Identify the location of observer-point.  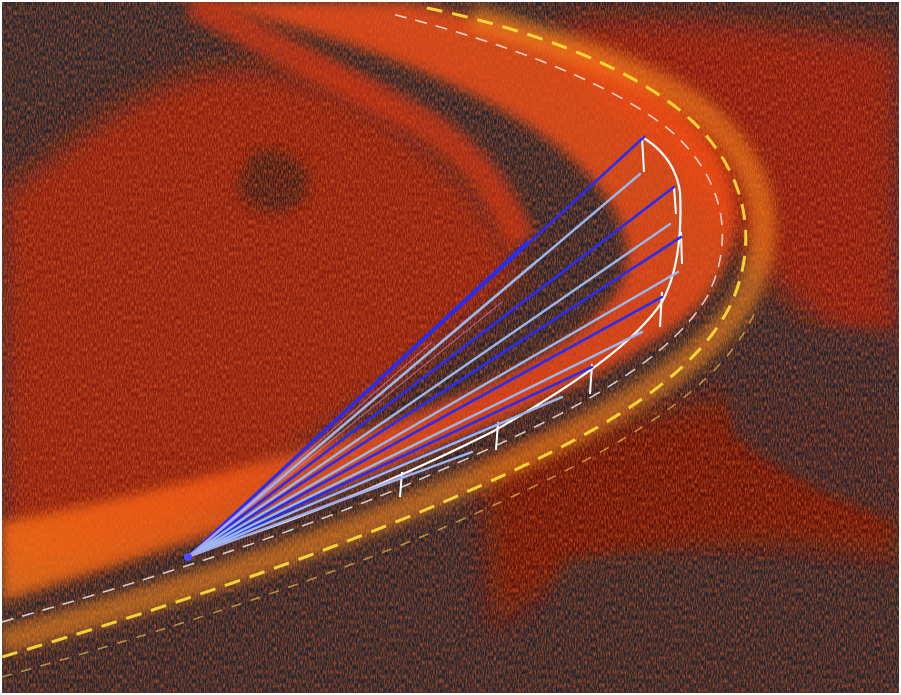
(188, 557).